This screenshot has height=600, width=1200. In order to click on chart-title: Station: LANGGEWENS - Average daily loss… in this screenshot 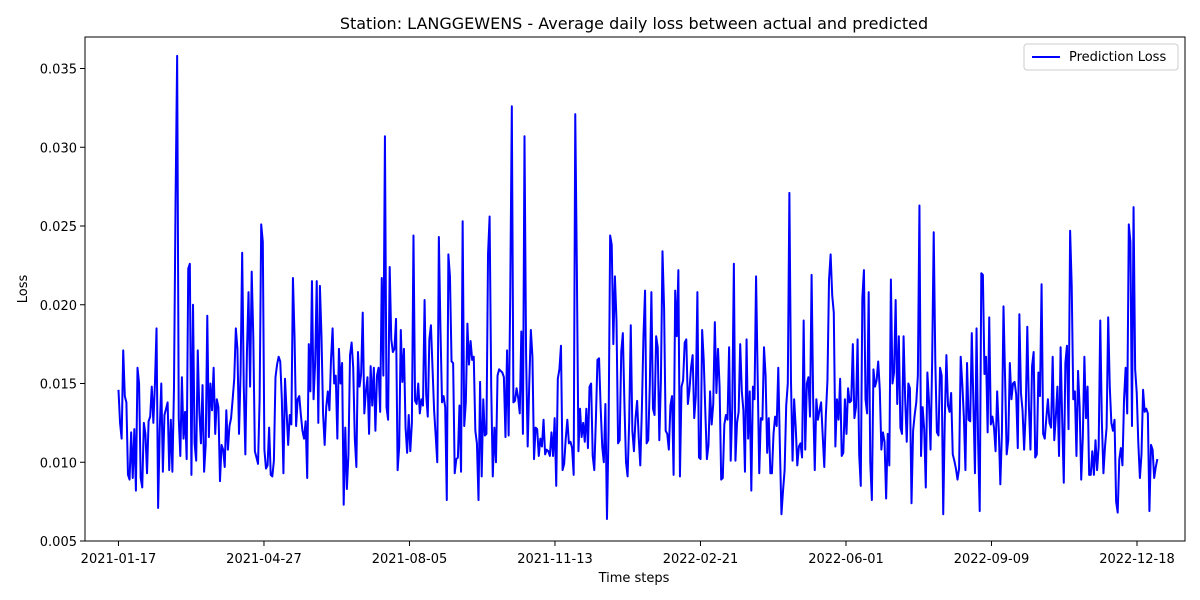, I will do `click(634, 23)`.